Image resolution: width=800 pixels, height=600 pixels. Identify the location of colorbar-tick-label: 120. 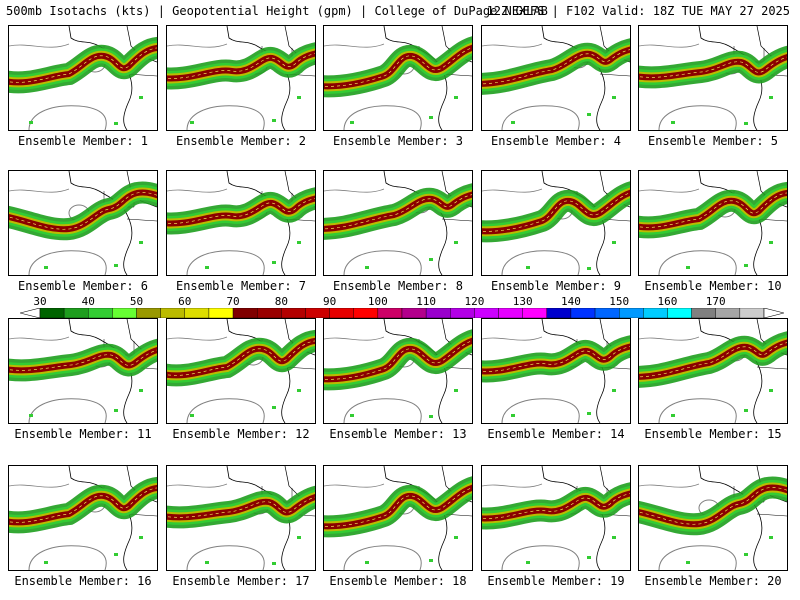
(474, 301).